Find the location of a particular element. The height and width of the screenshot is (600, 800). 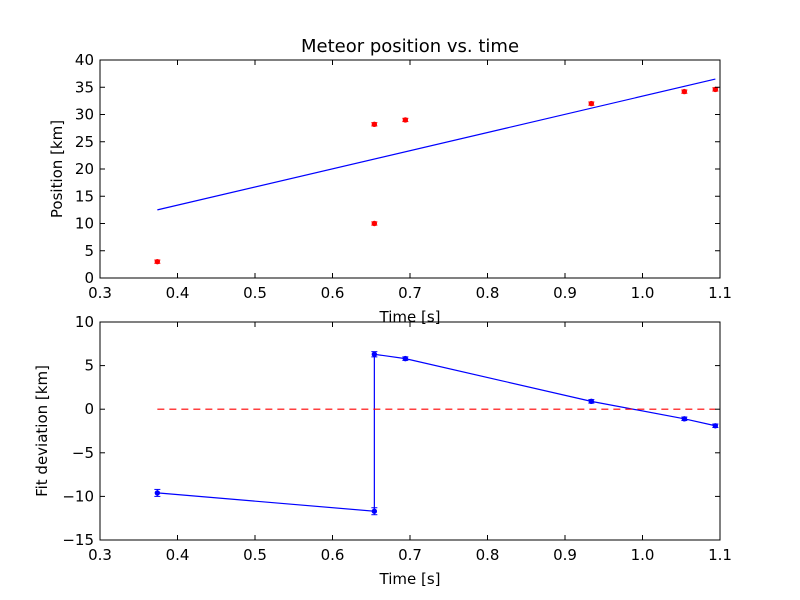

y-tick-label: 15 is located at coordinates (84, 196).